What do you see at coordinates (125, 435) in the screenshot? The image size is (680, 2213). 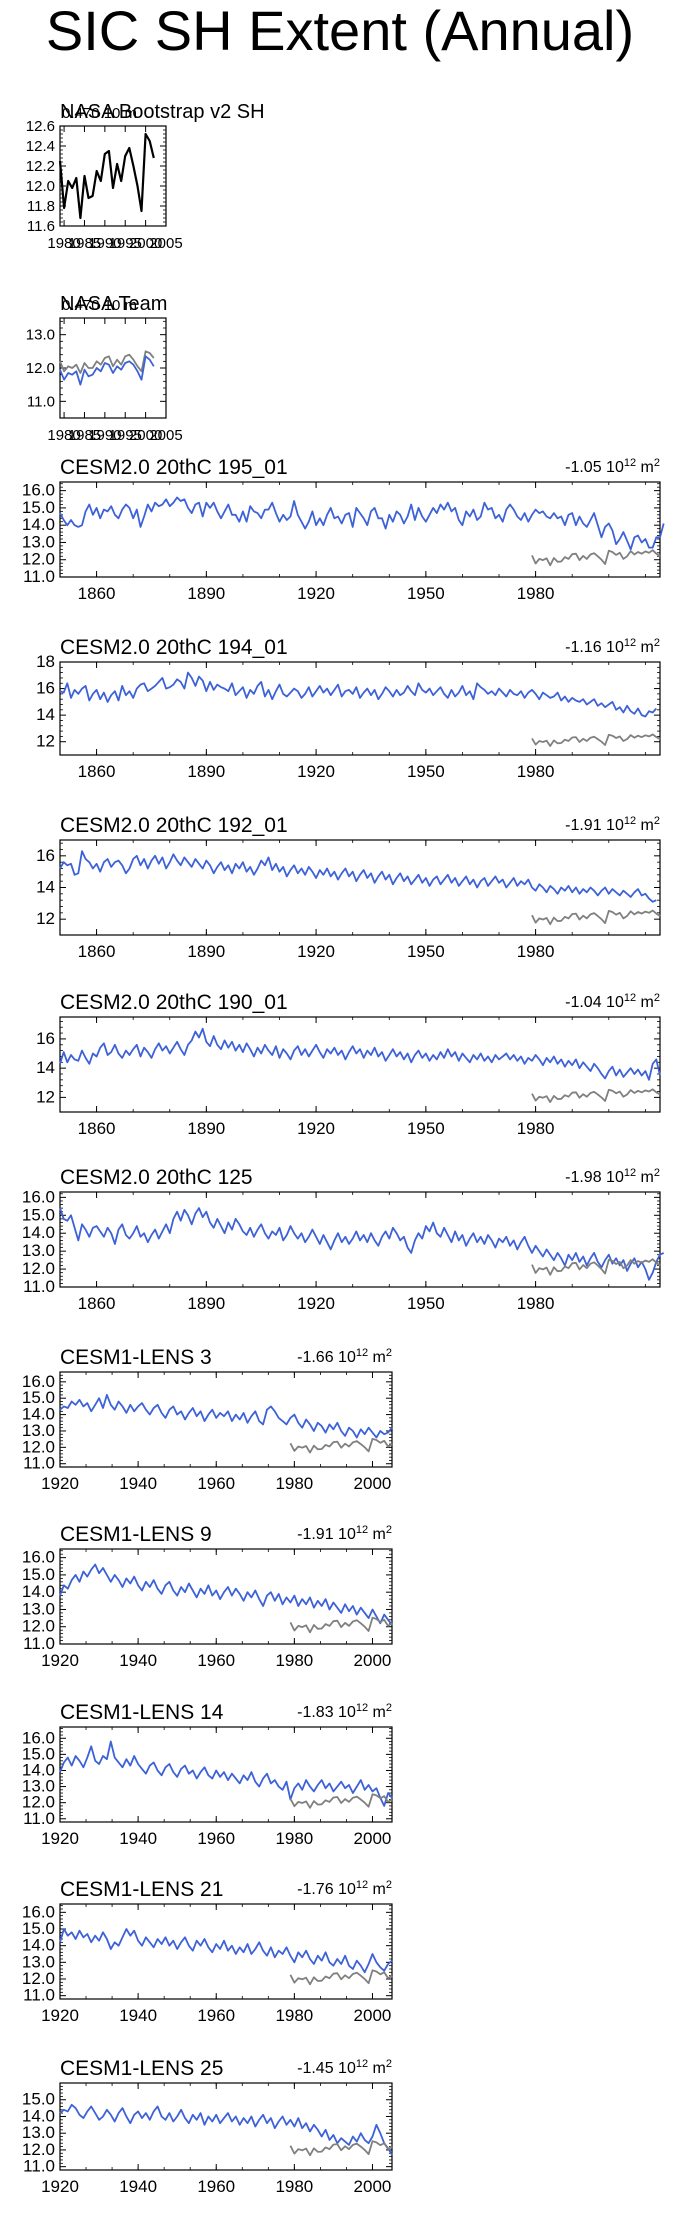 I see `x-tick-label: 1995` at bounding box center [125, 435].